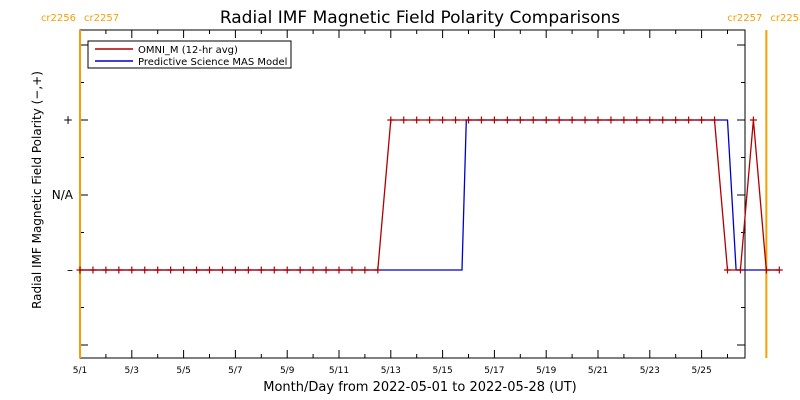 This screenshot has width=800, height=400. Describe the element at coordinates (546, 371) in the screenshot. I see `x-tick-label: 5/19` at that location.